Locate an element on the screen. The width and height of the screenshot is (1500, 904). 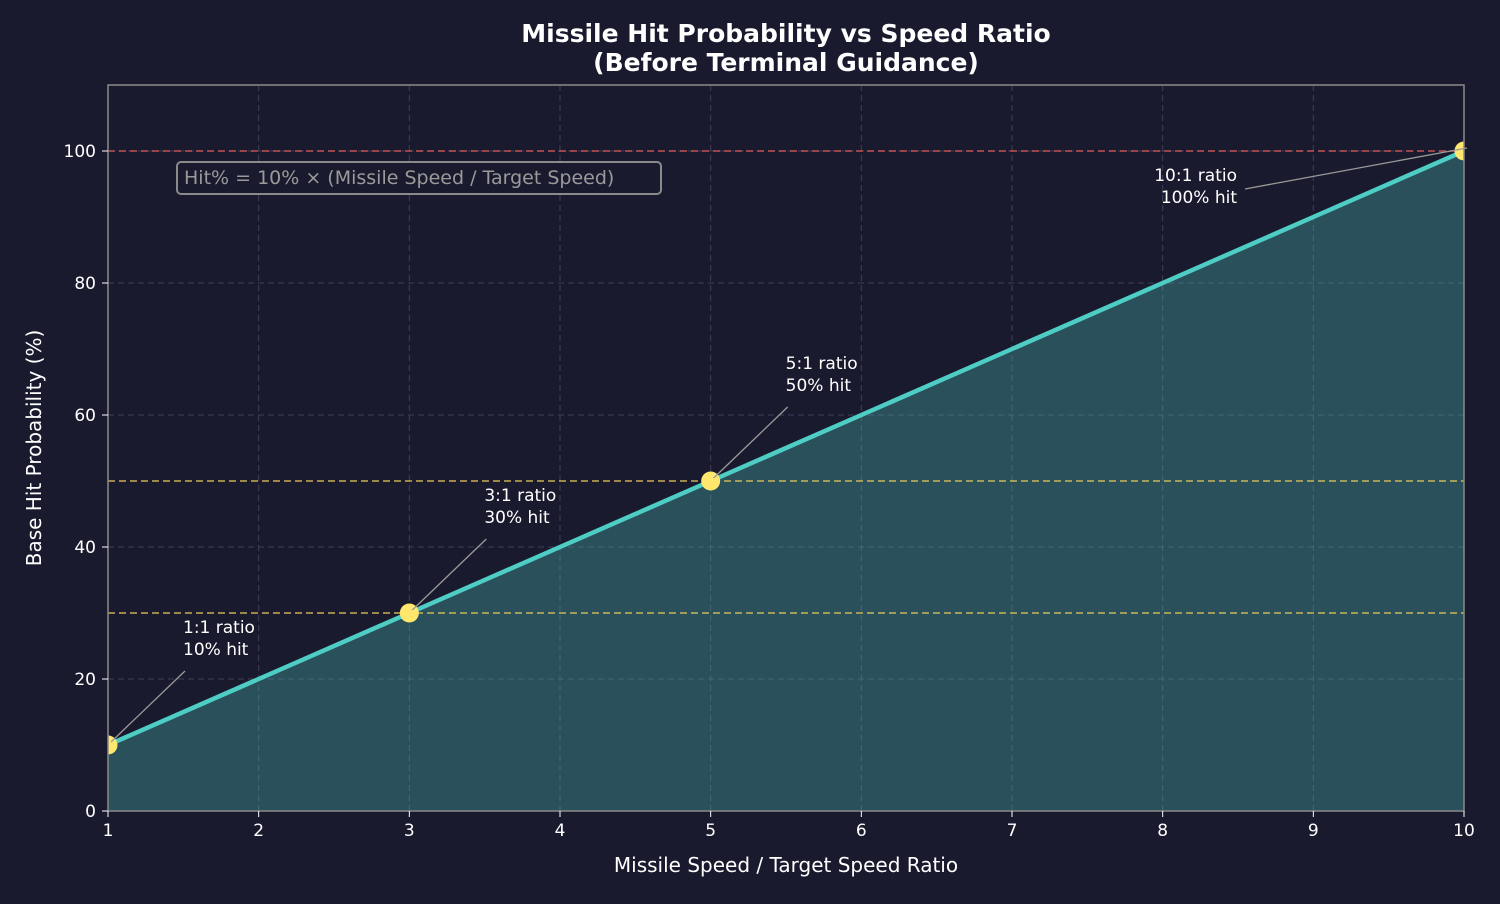
x-tick-label: 2 is located at coordinates (258, 831).